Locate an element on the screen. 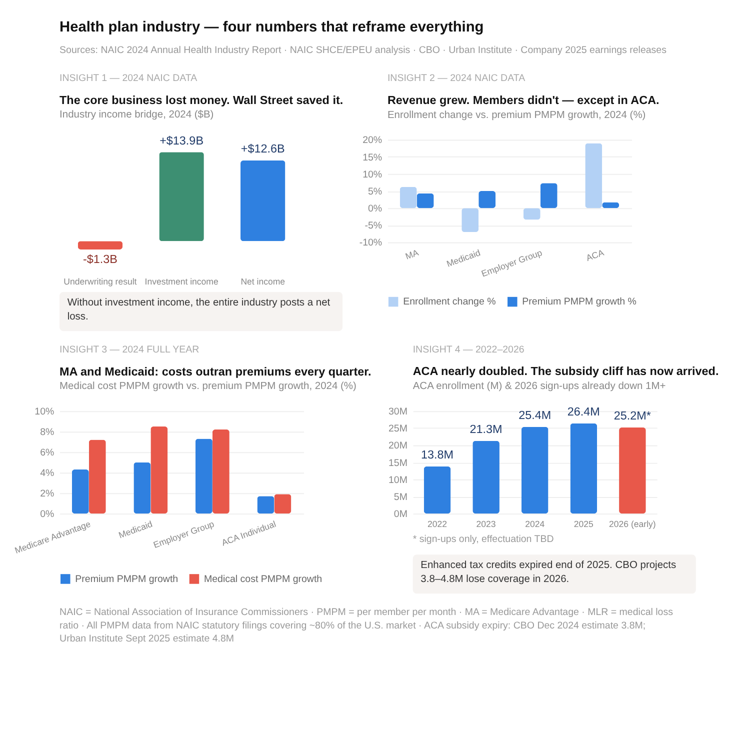  y-tick-label: 5% is located at coordinates (375, 192).